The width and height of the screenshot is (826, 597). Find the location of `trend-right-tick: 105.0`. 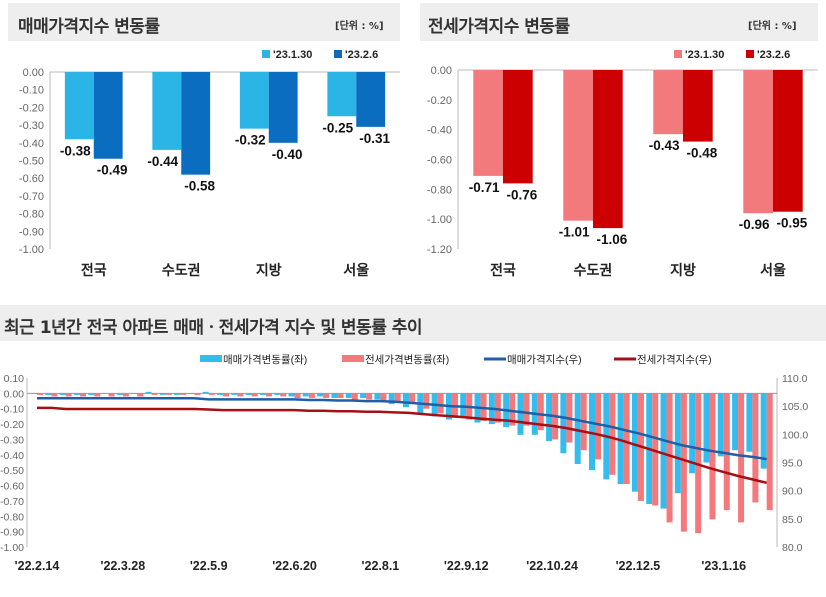

trend-right-tick: 105.0 is located at coordinates (795, 407).